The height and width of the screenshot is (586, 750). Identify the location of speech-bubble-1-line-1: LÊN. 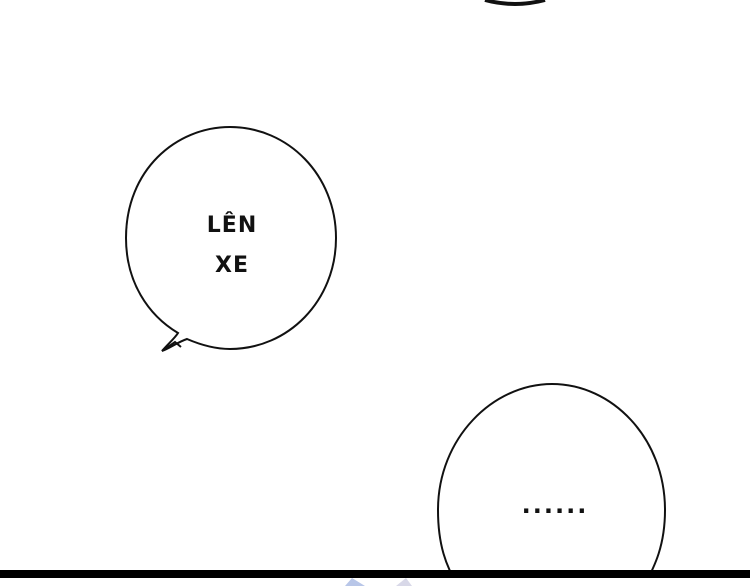
(232, 225).